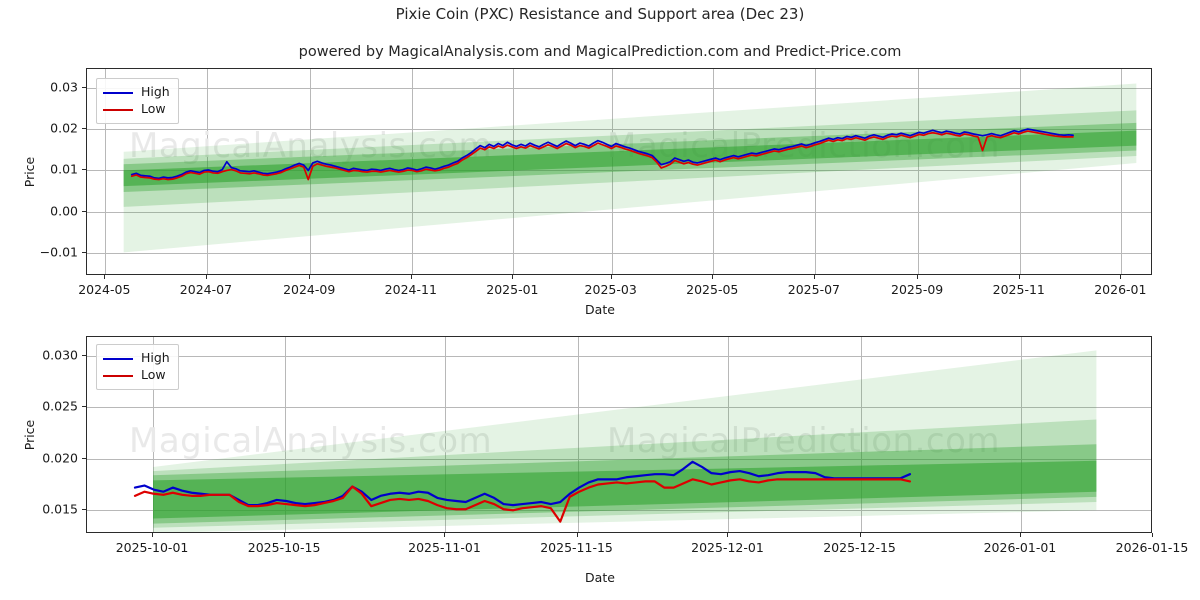 The image size is (1200, 600). Describe the element at coordinates (917, 289) in the screenshot. I see `x-axis-label: 2025-09` at that location.